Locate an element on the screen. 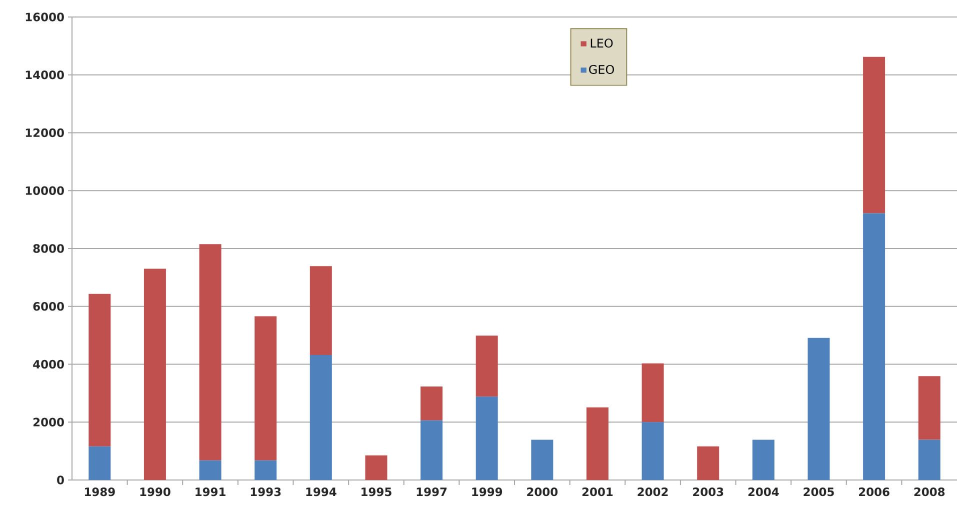 Image resolution: width=957 pixels, height=511 pixels. y-tick-label: 8000 is located at coordinates (48, 248).